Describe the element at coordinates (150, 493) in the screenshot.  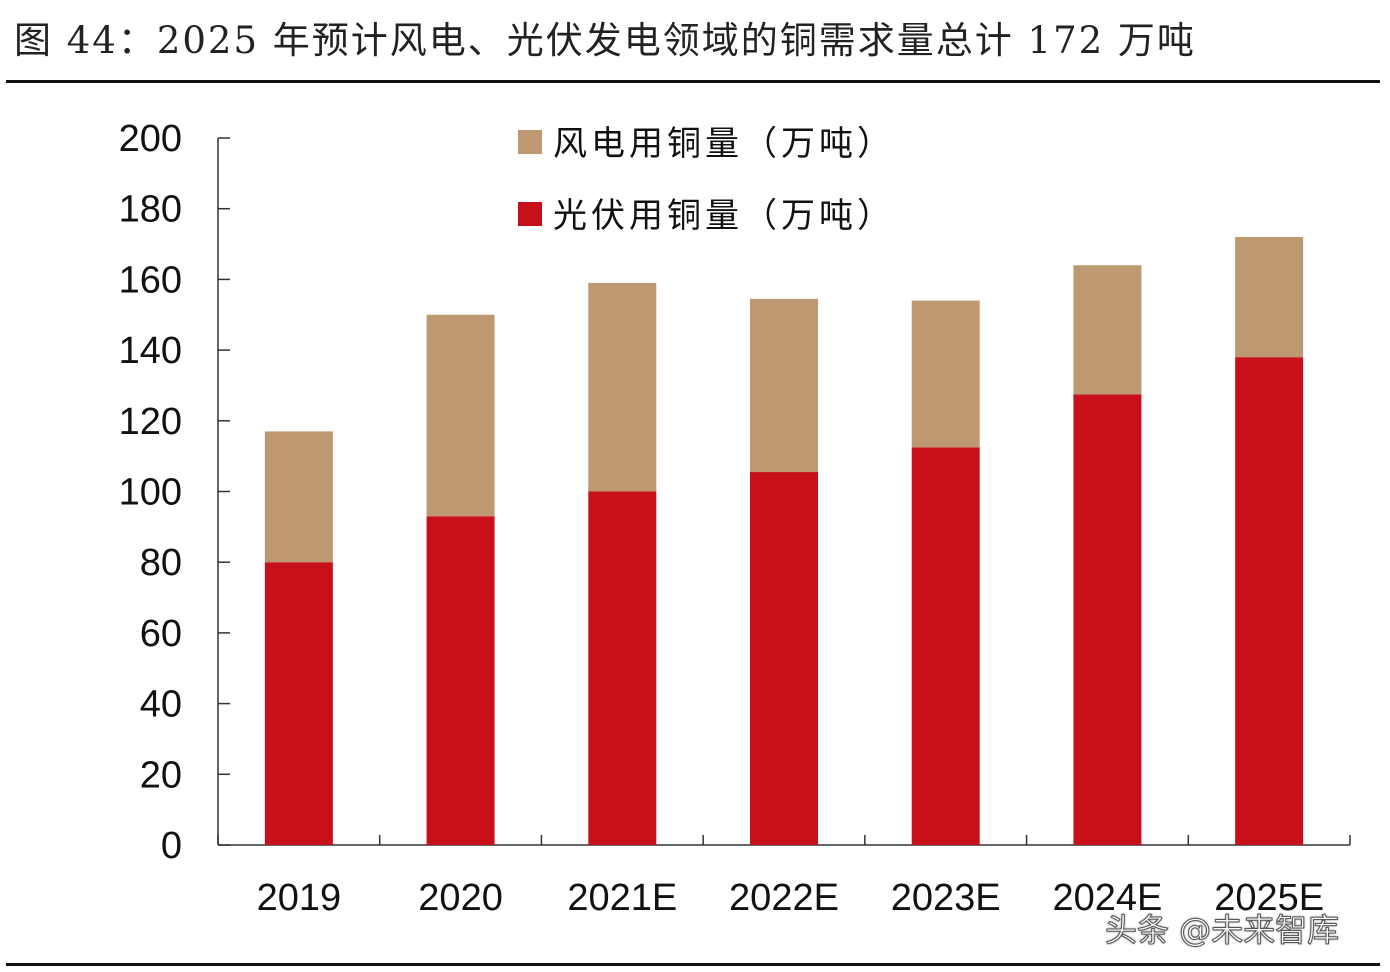
I see `y-tick-label: 100` at that location.